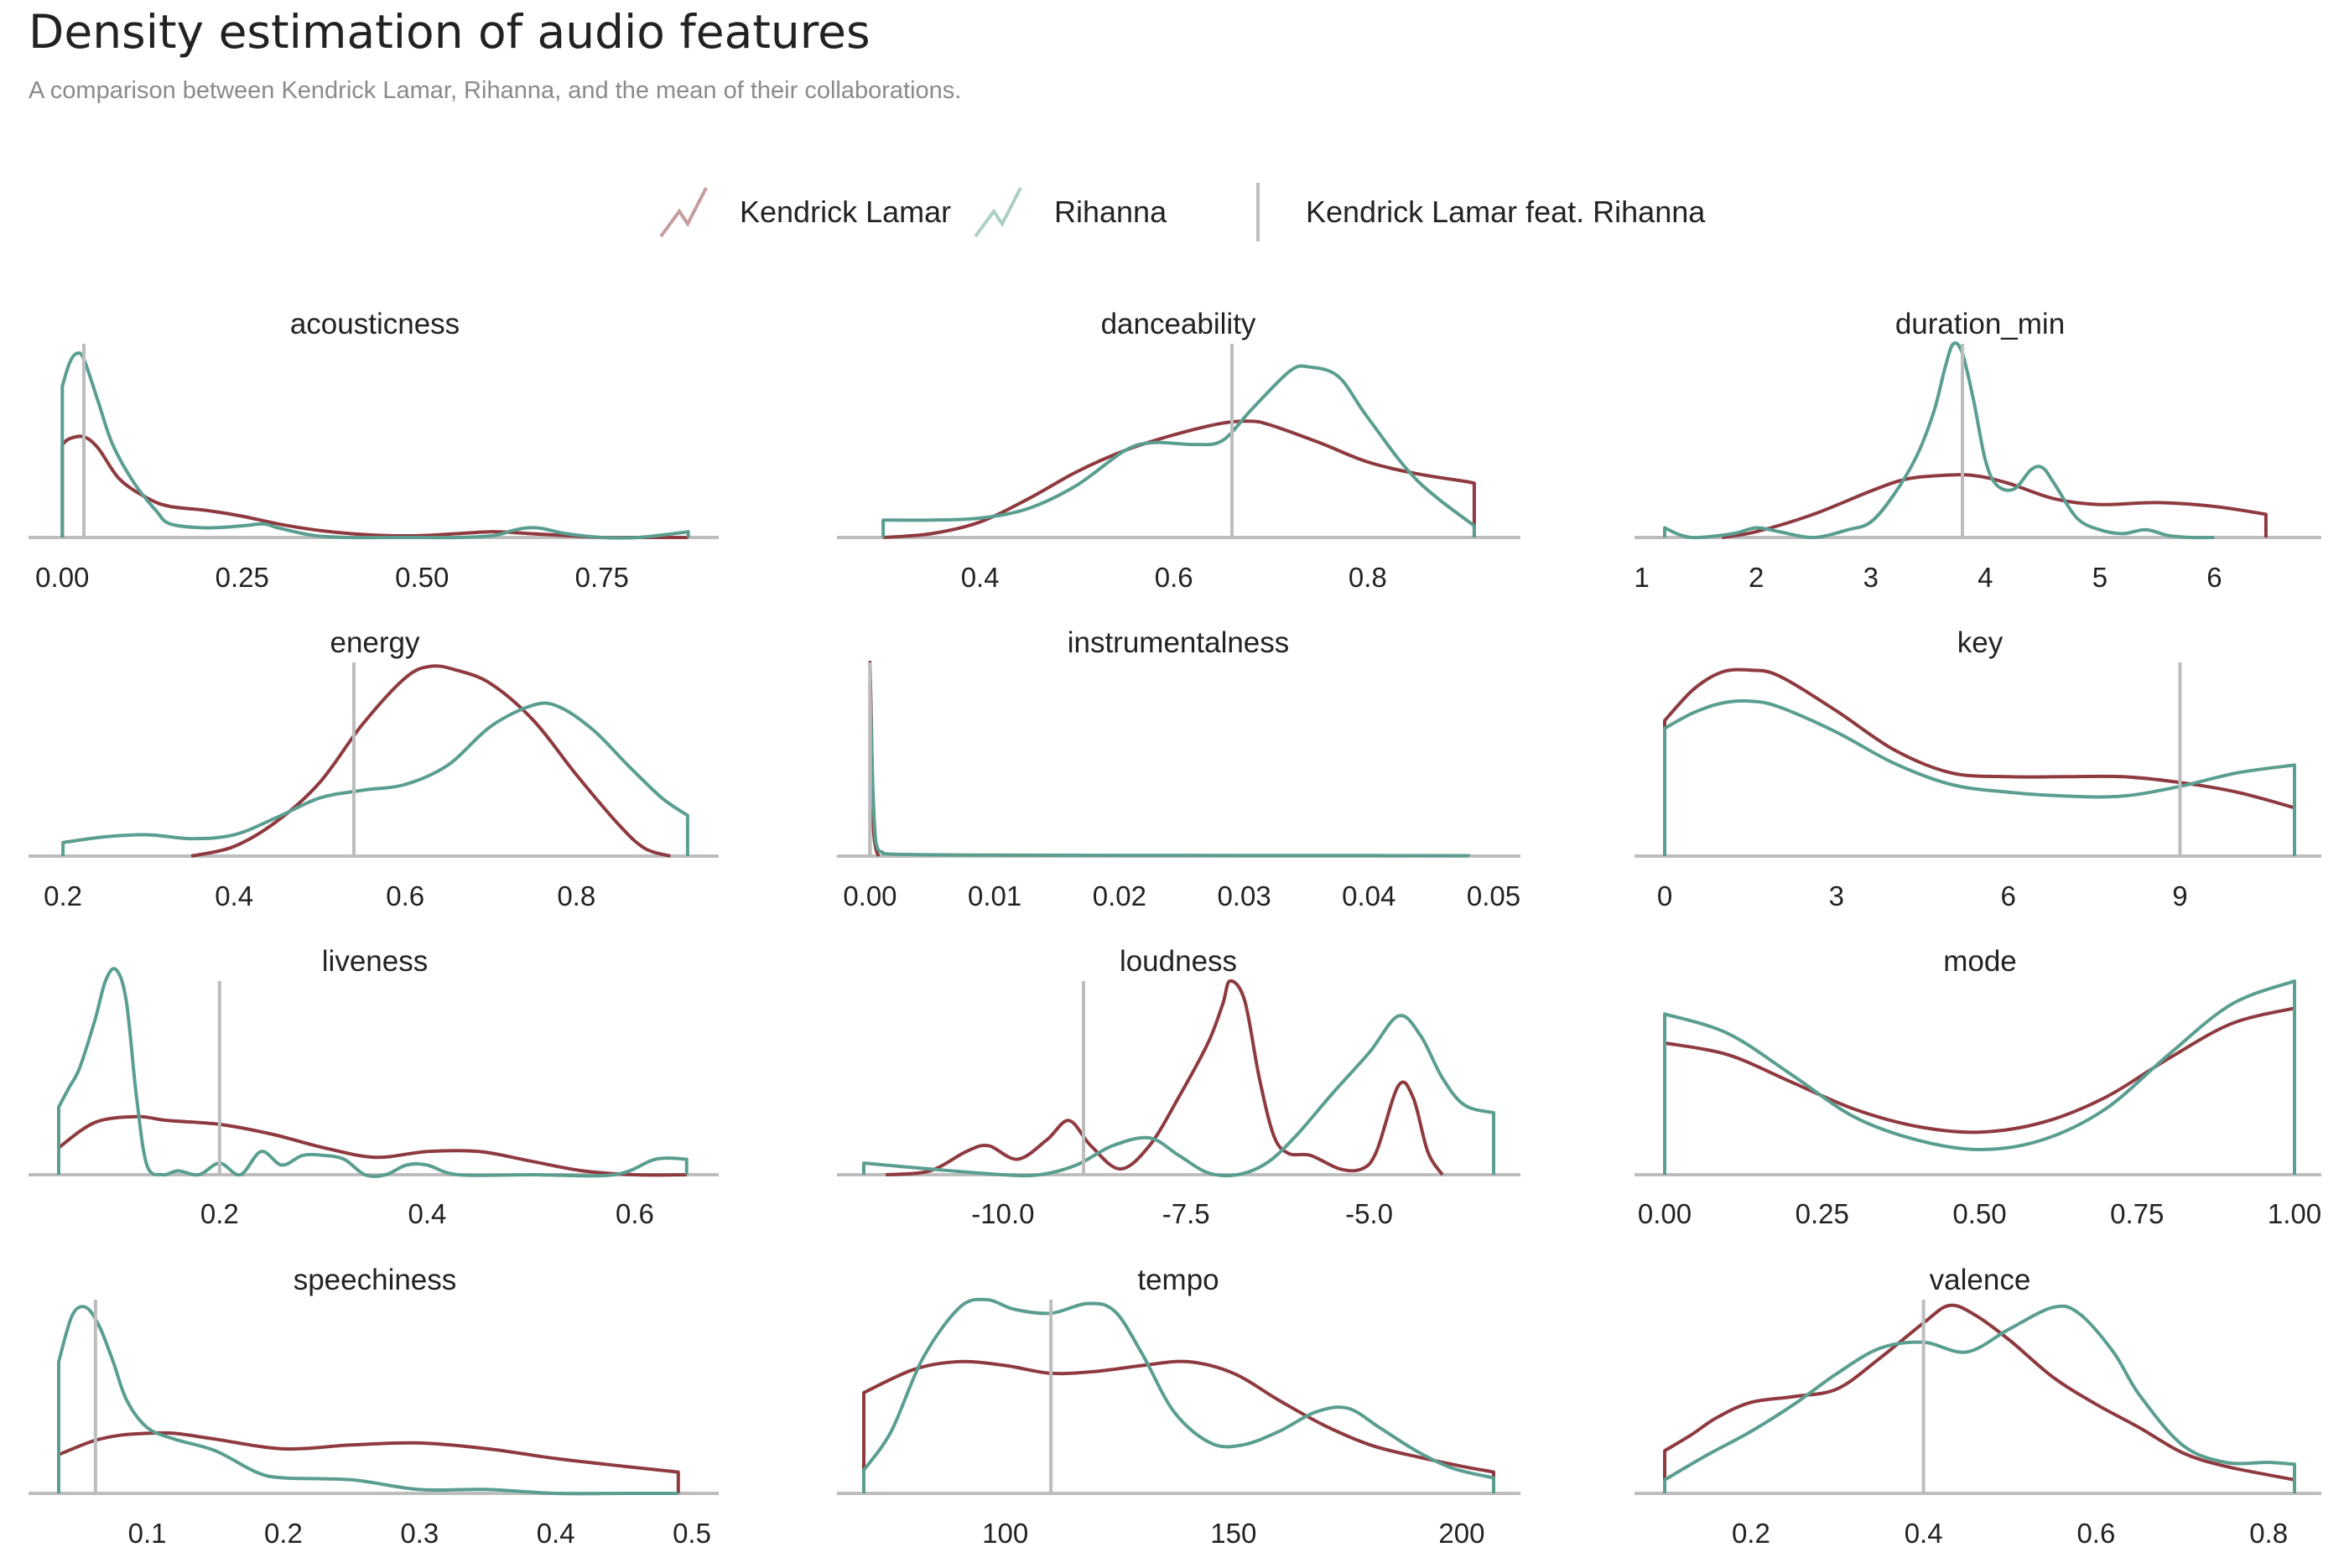 The image size is (2344, 1568). Describe the element at coordinates (1665, 895) in the screenshot. I see `x-tick-label: 0` at that location.